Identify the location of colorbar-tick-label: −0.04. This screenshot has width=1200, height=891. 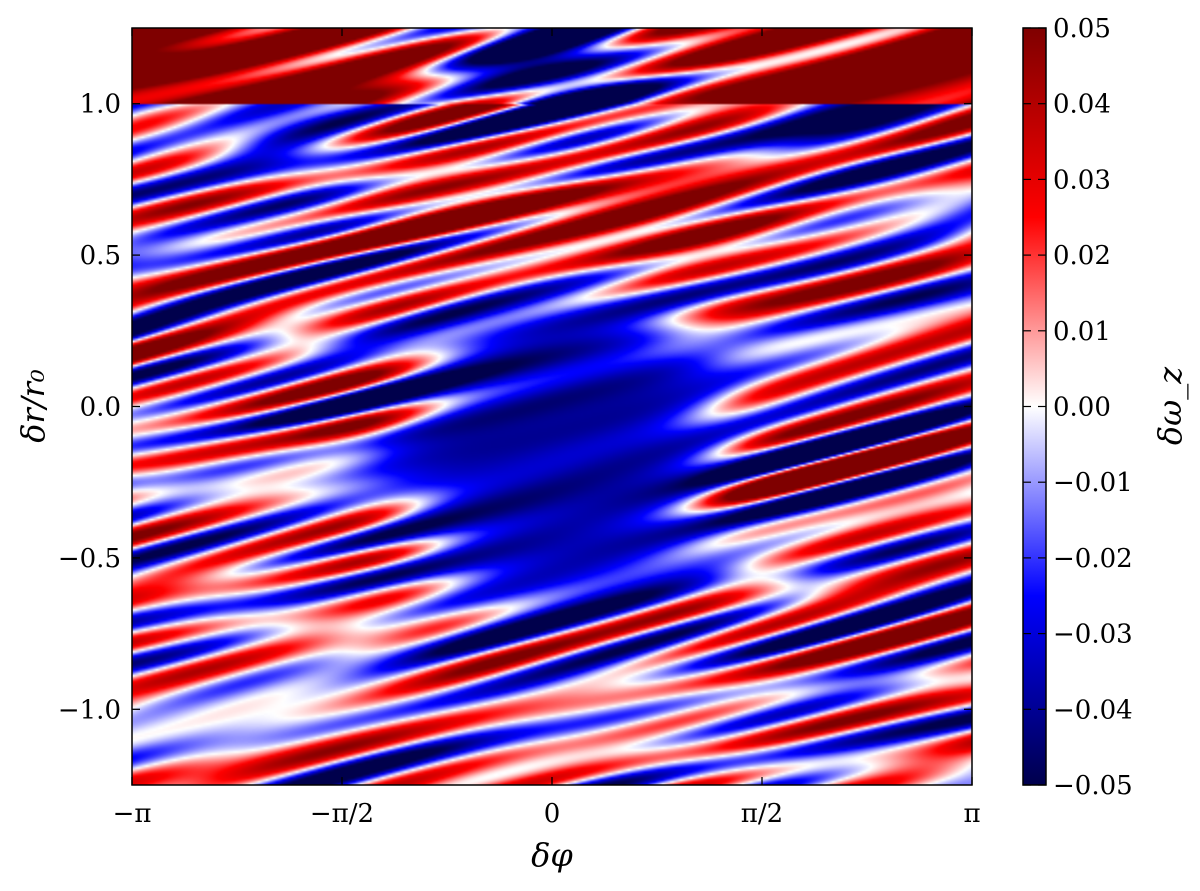
(1093, 710).